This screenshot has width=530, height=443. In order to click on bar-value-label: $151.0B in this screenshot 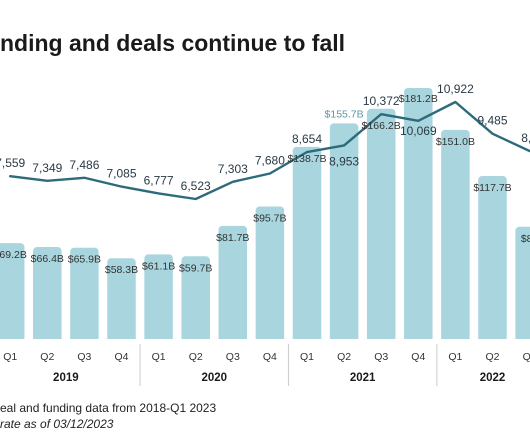, I will do `click(455, 142)`.